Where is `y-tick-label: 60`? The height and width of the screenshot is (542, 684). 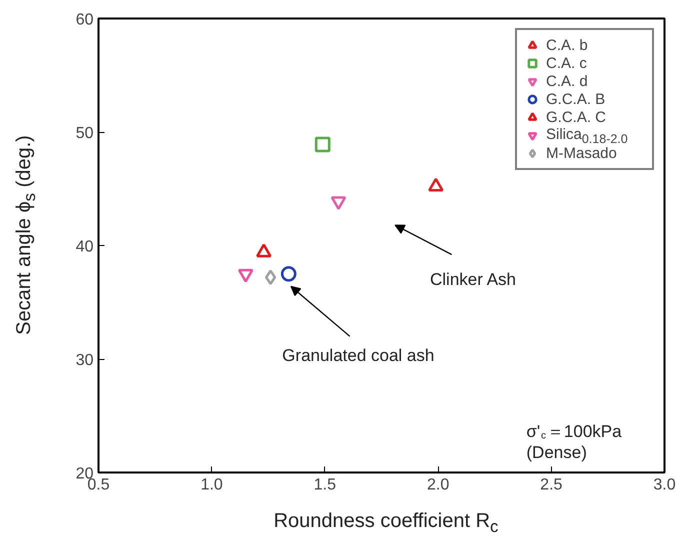 y-tick-label: 60 is located at coordinates (85, 20).